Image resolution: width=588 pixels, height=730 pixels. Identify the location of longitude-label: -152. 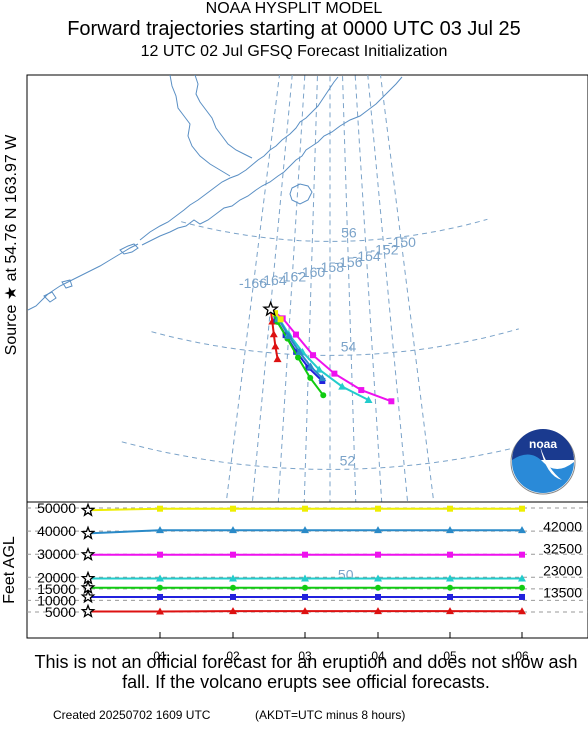
(384, 249).